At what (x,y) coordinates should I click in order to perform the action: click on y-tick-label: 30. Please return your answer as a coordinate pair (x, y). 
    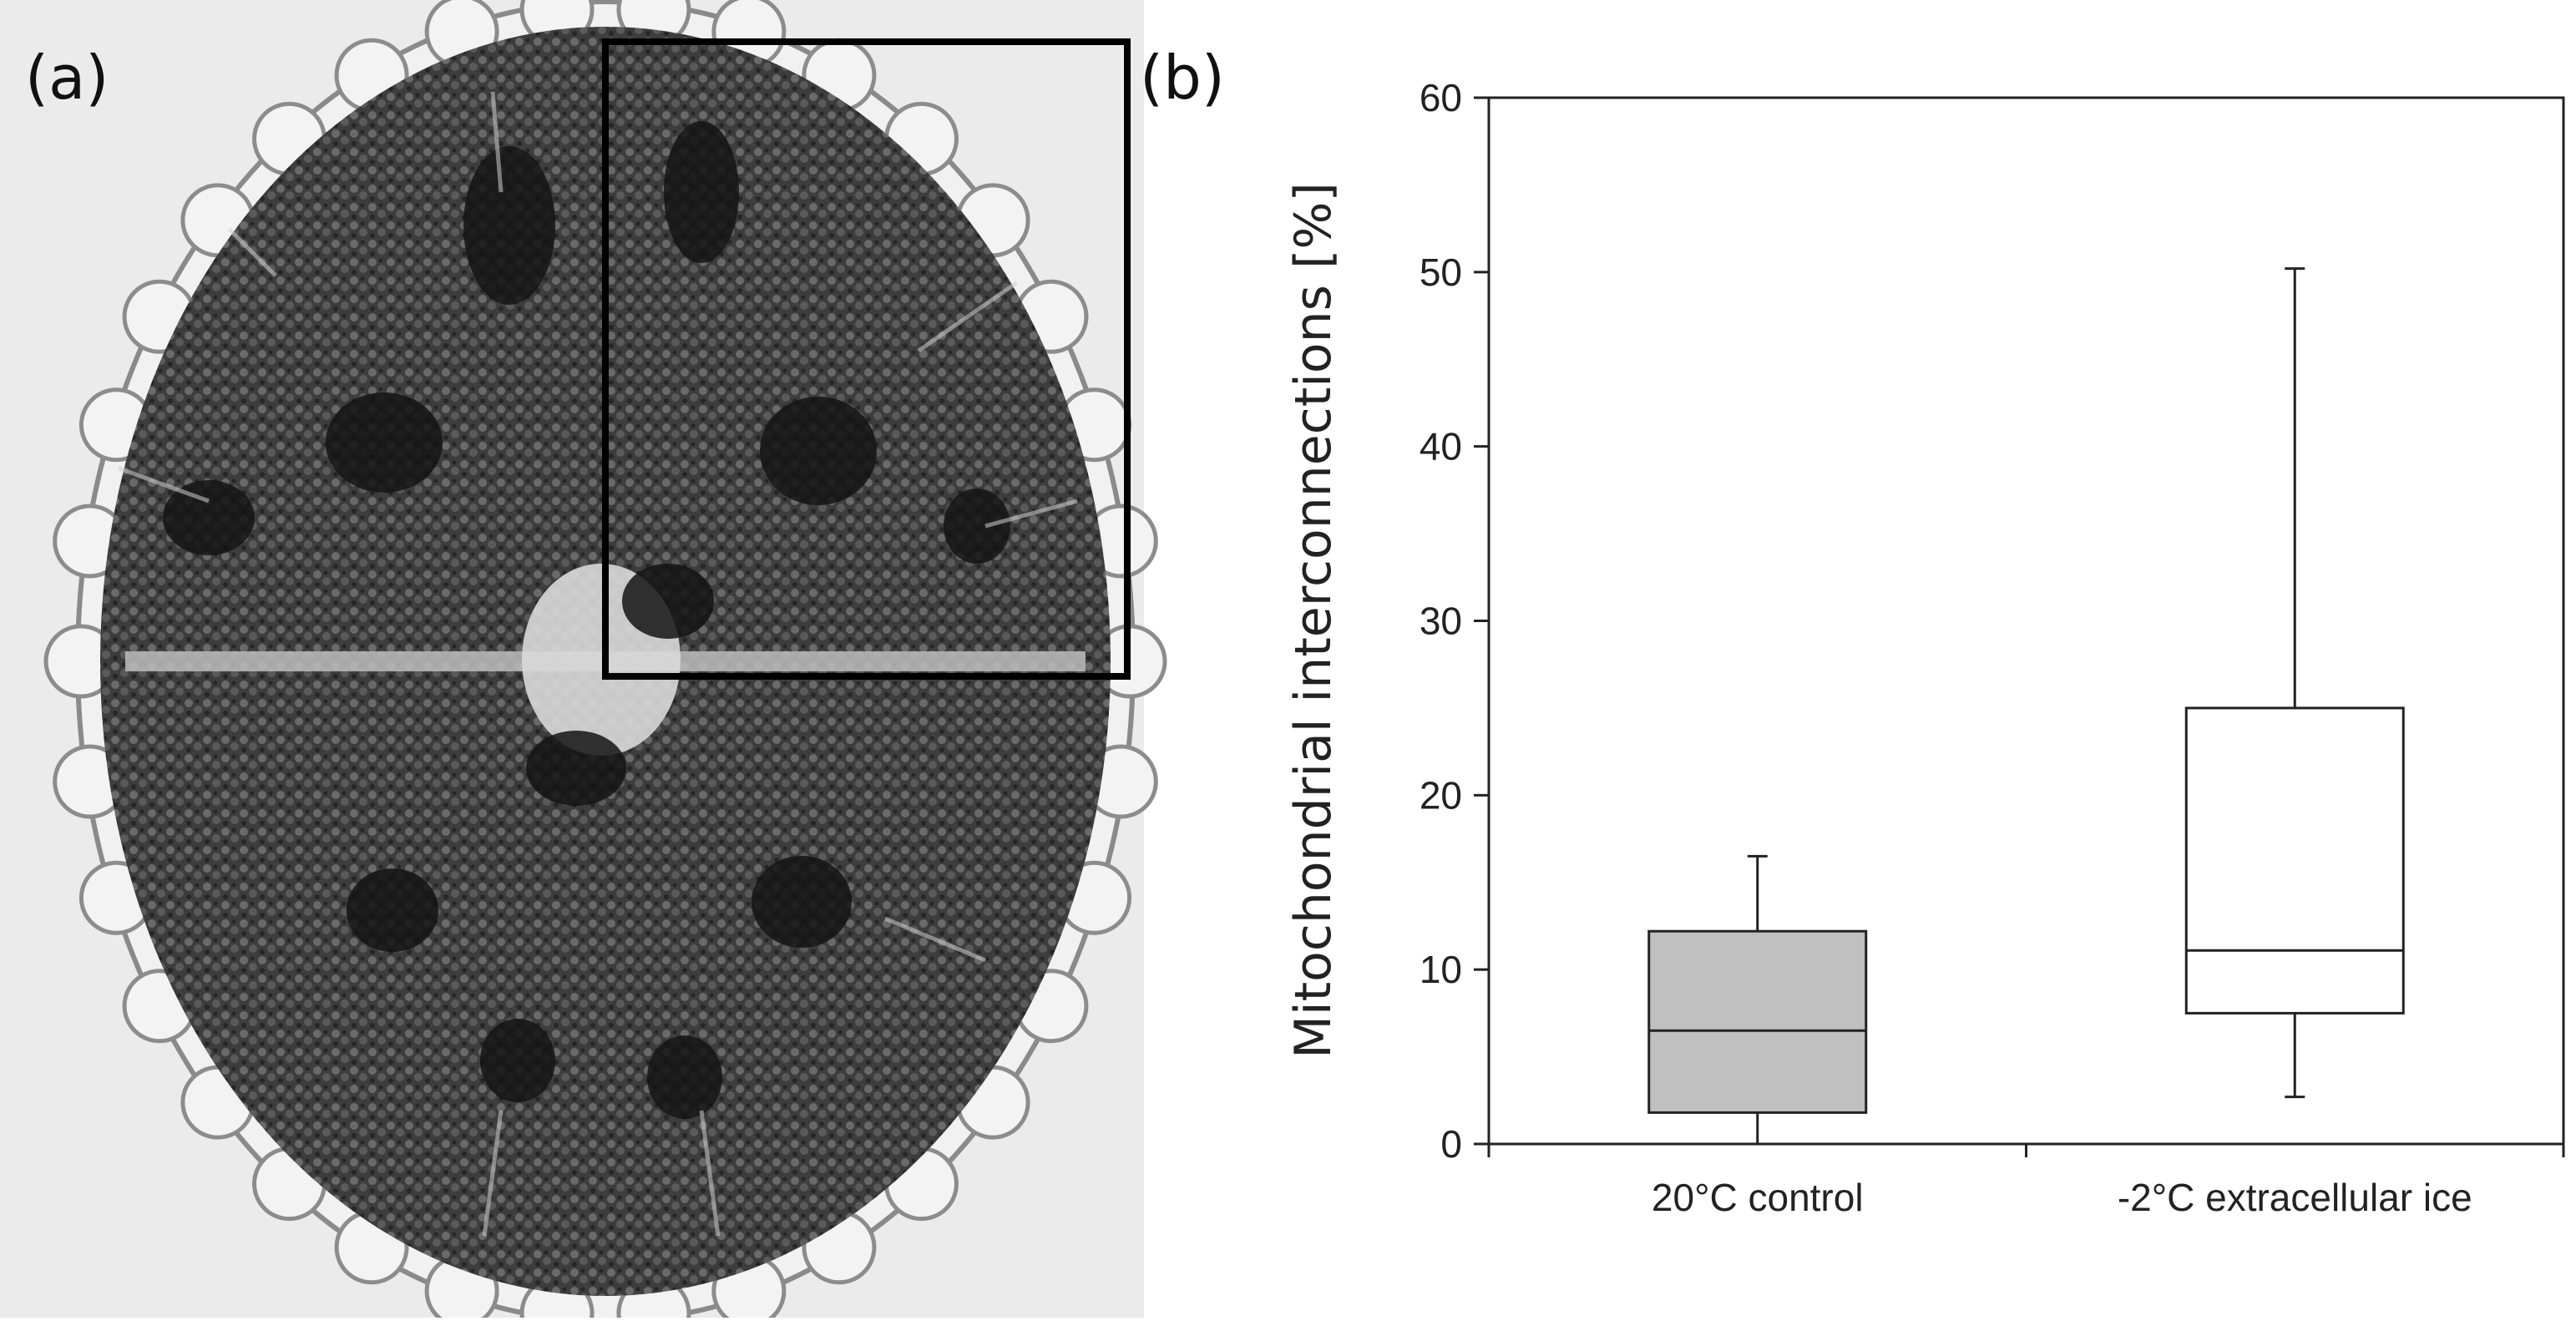
    Looking at the image, I should click on (1441, 621).